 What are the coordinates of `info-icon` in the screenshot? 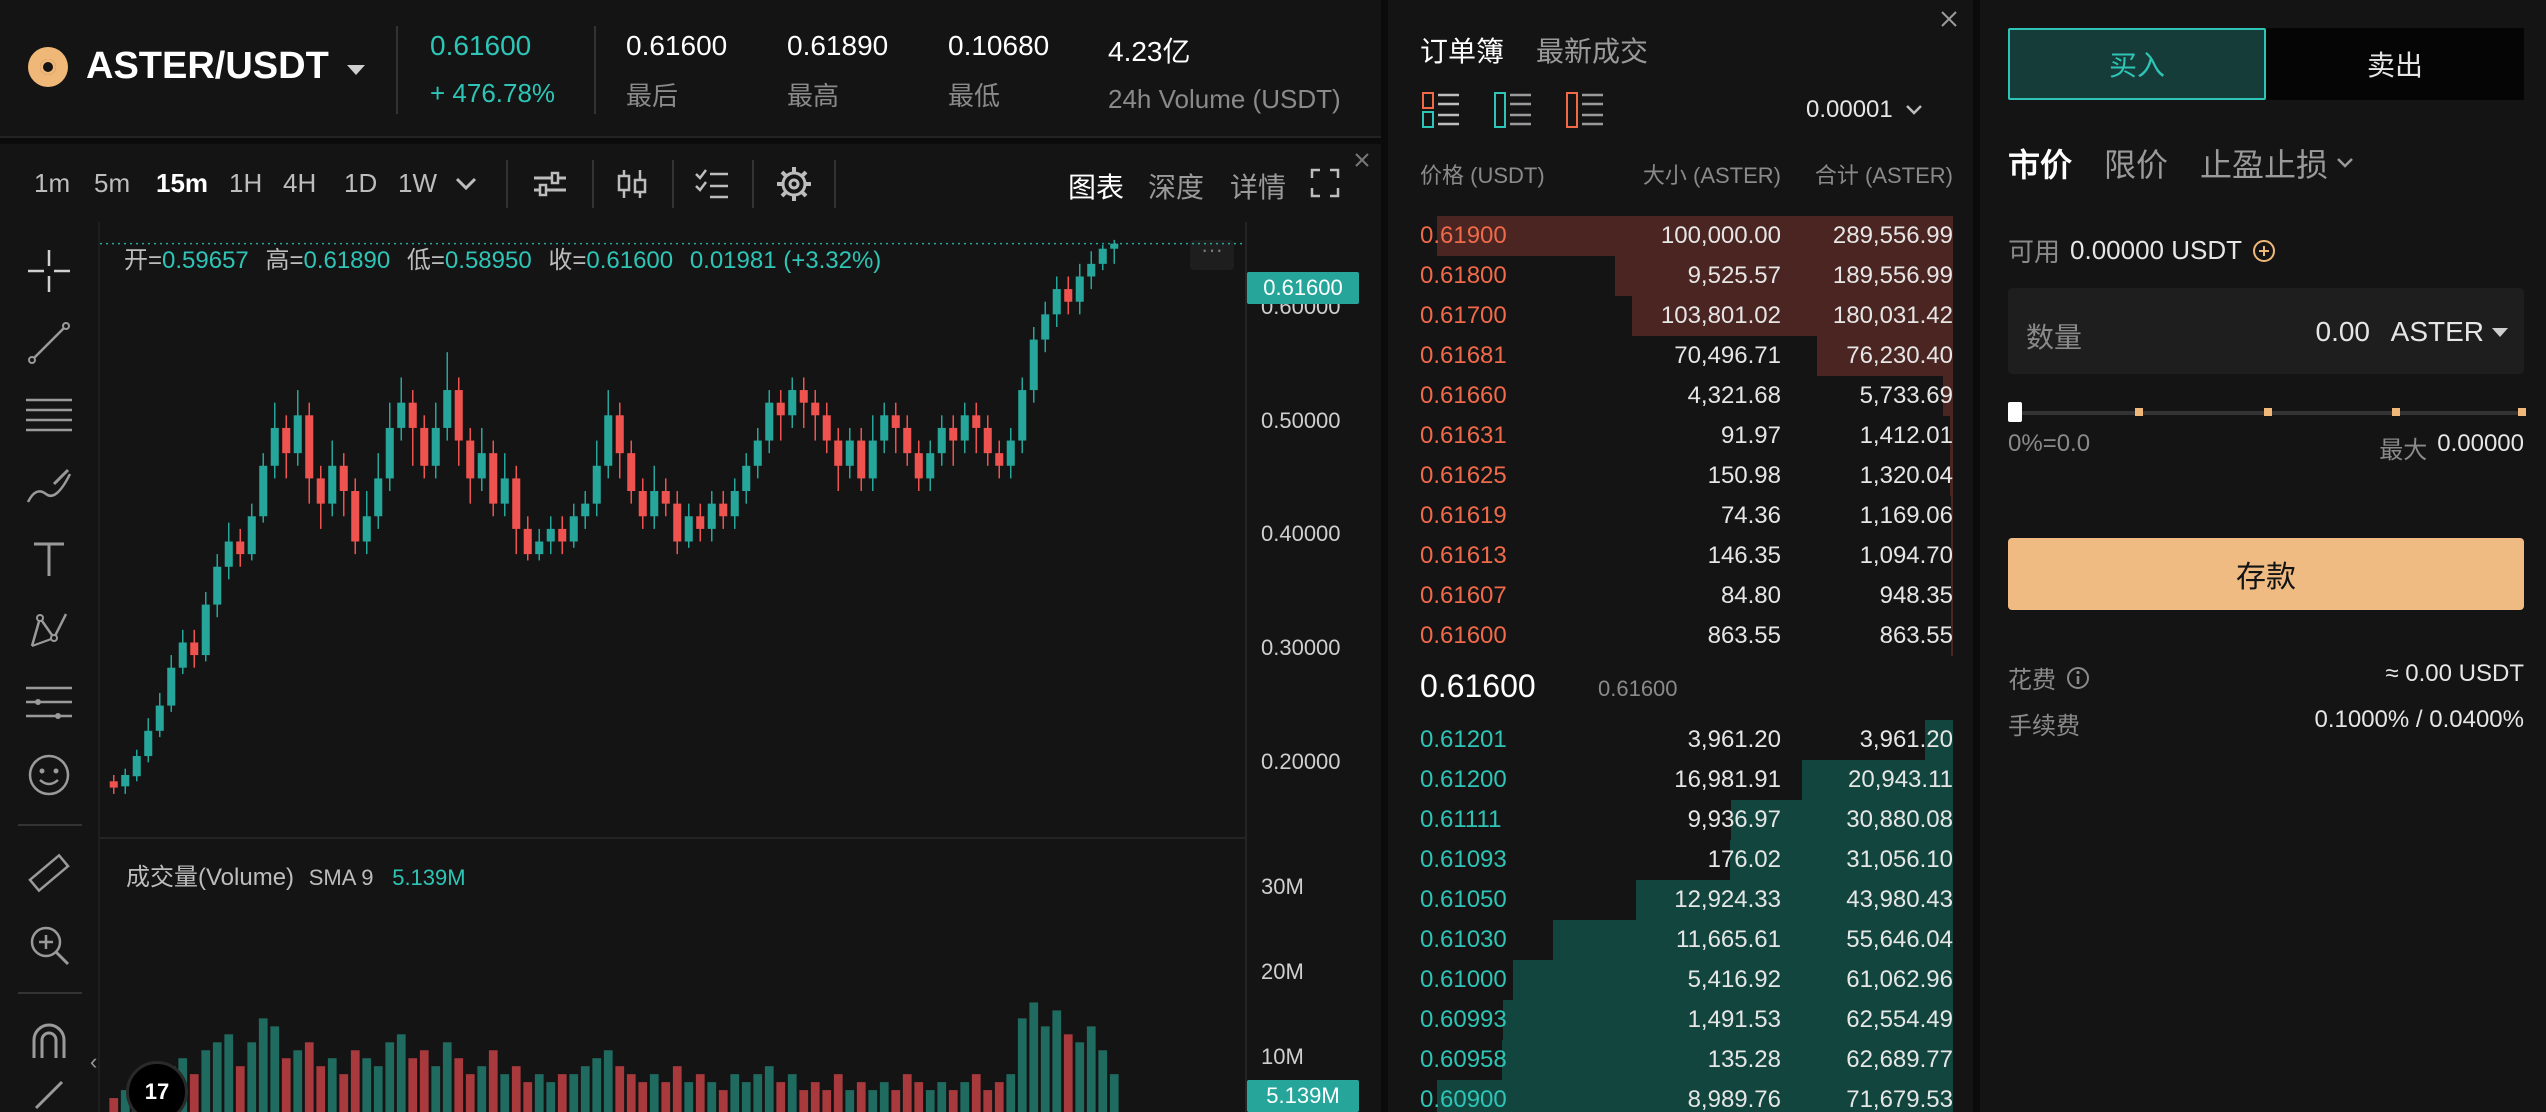 It's located at (2078, 678).